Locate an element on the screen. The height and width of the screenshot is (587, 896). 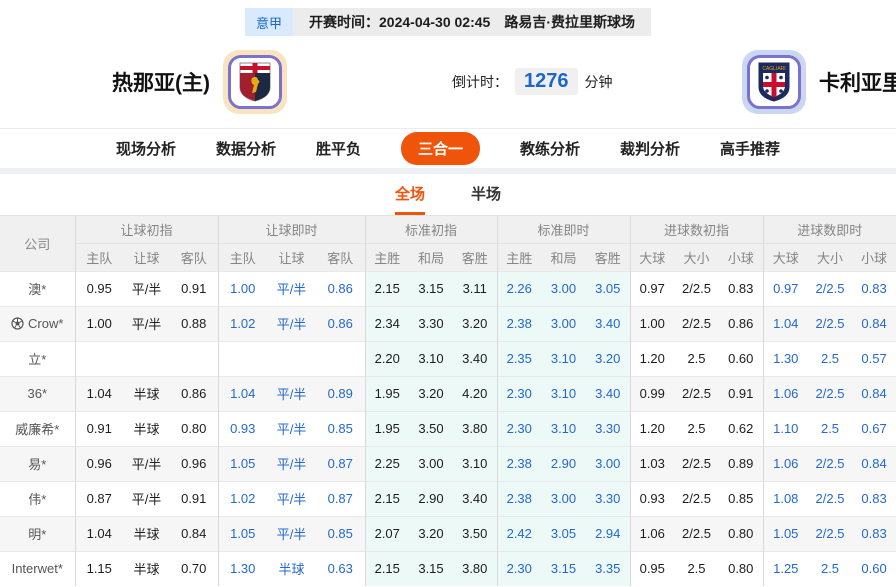
odds-cell-4-17: 0.67 is located at coordinates (874, 428).